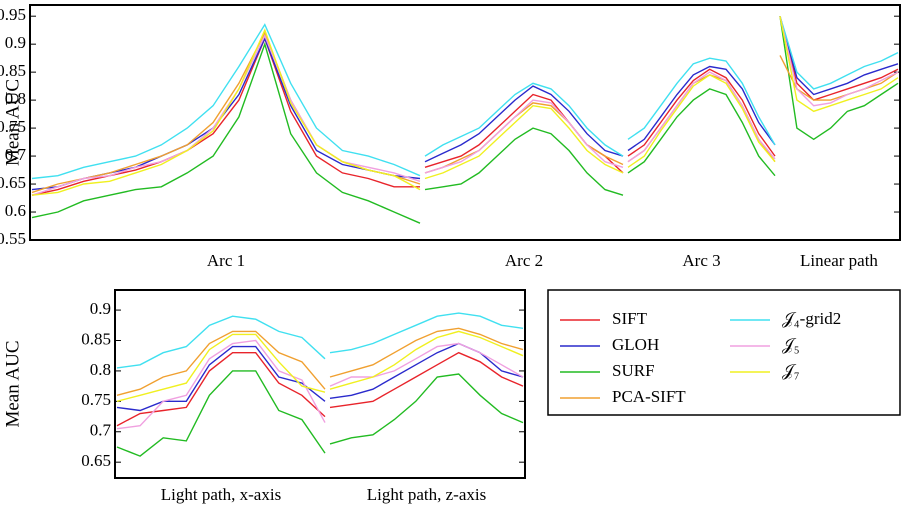  What do you see at coordinates (791, 344) in the screenshot?
I see `legend-label: 𝒥₅` at bounding box center [791, 344].